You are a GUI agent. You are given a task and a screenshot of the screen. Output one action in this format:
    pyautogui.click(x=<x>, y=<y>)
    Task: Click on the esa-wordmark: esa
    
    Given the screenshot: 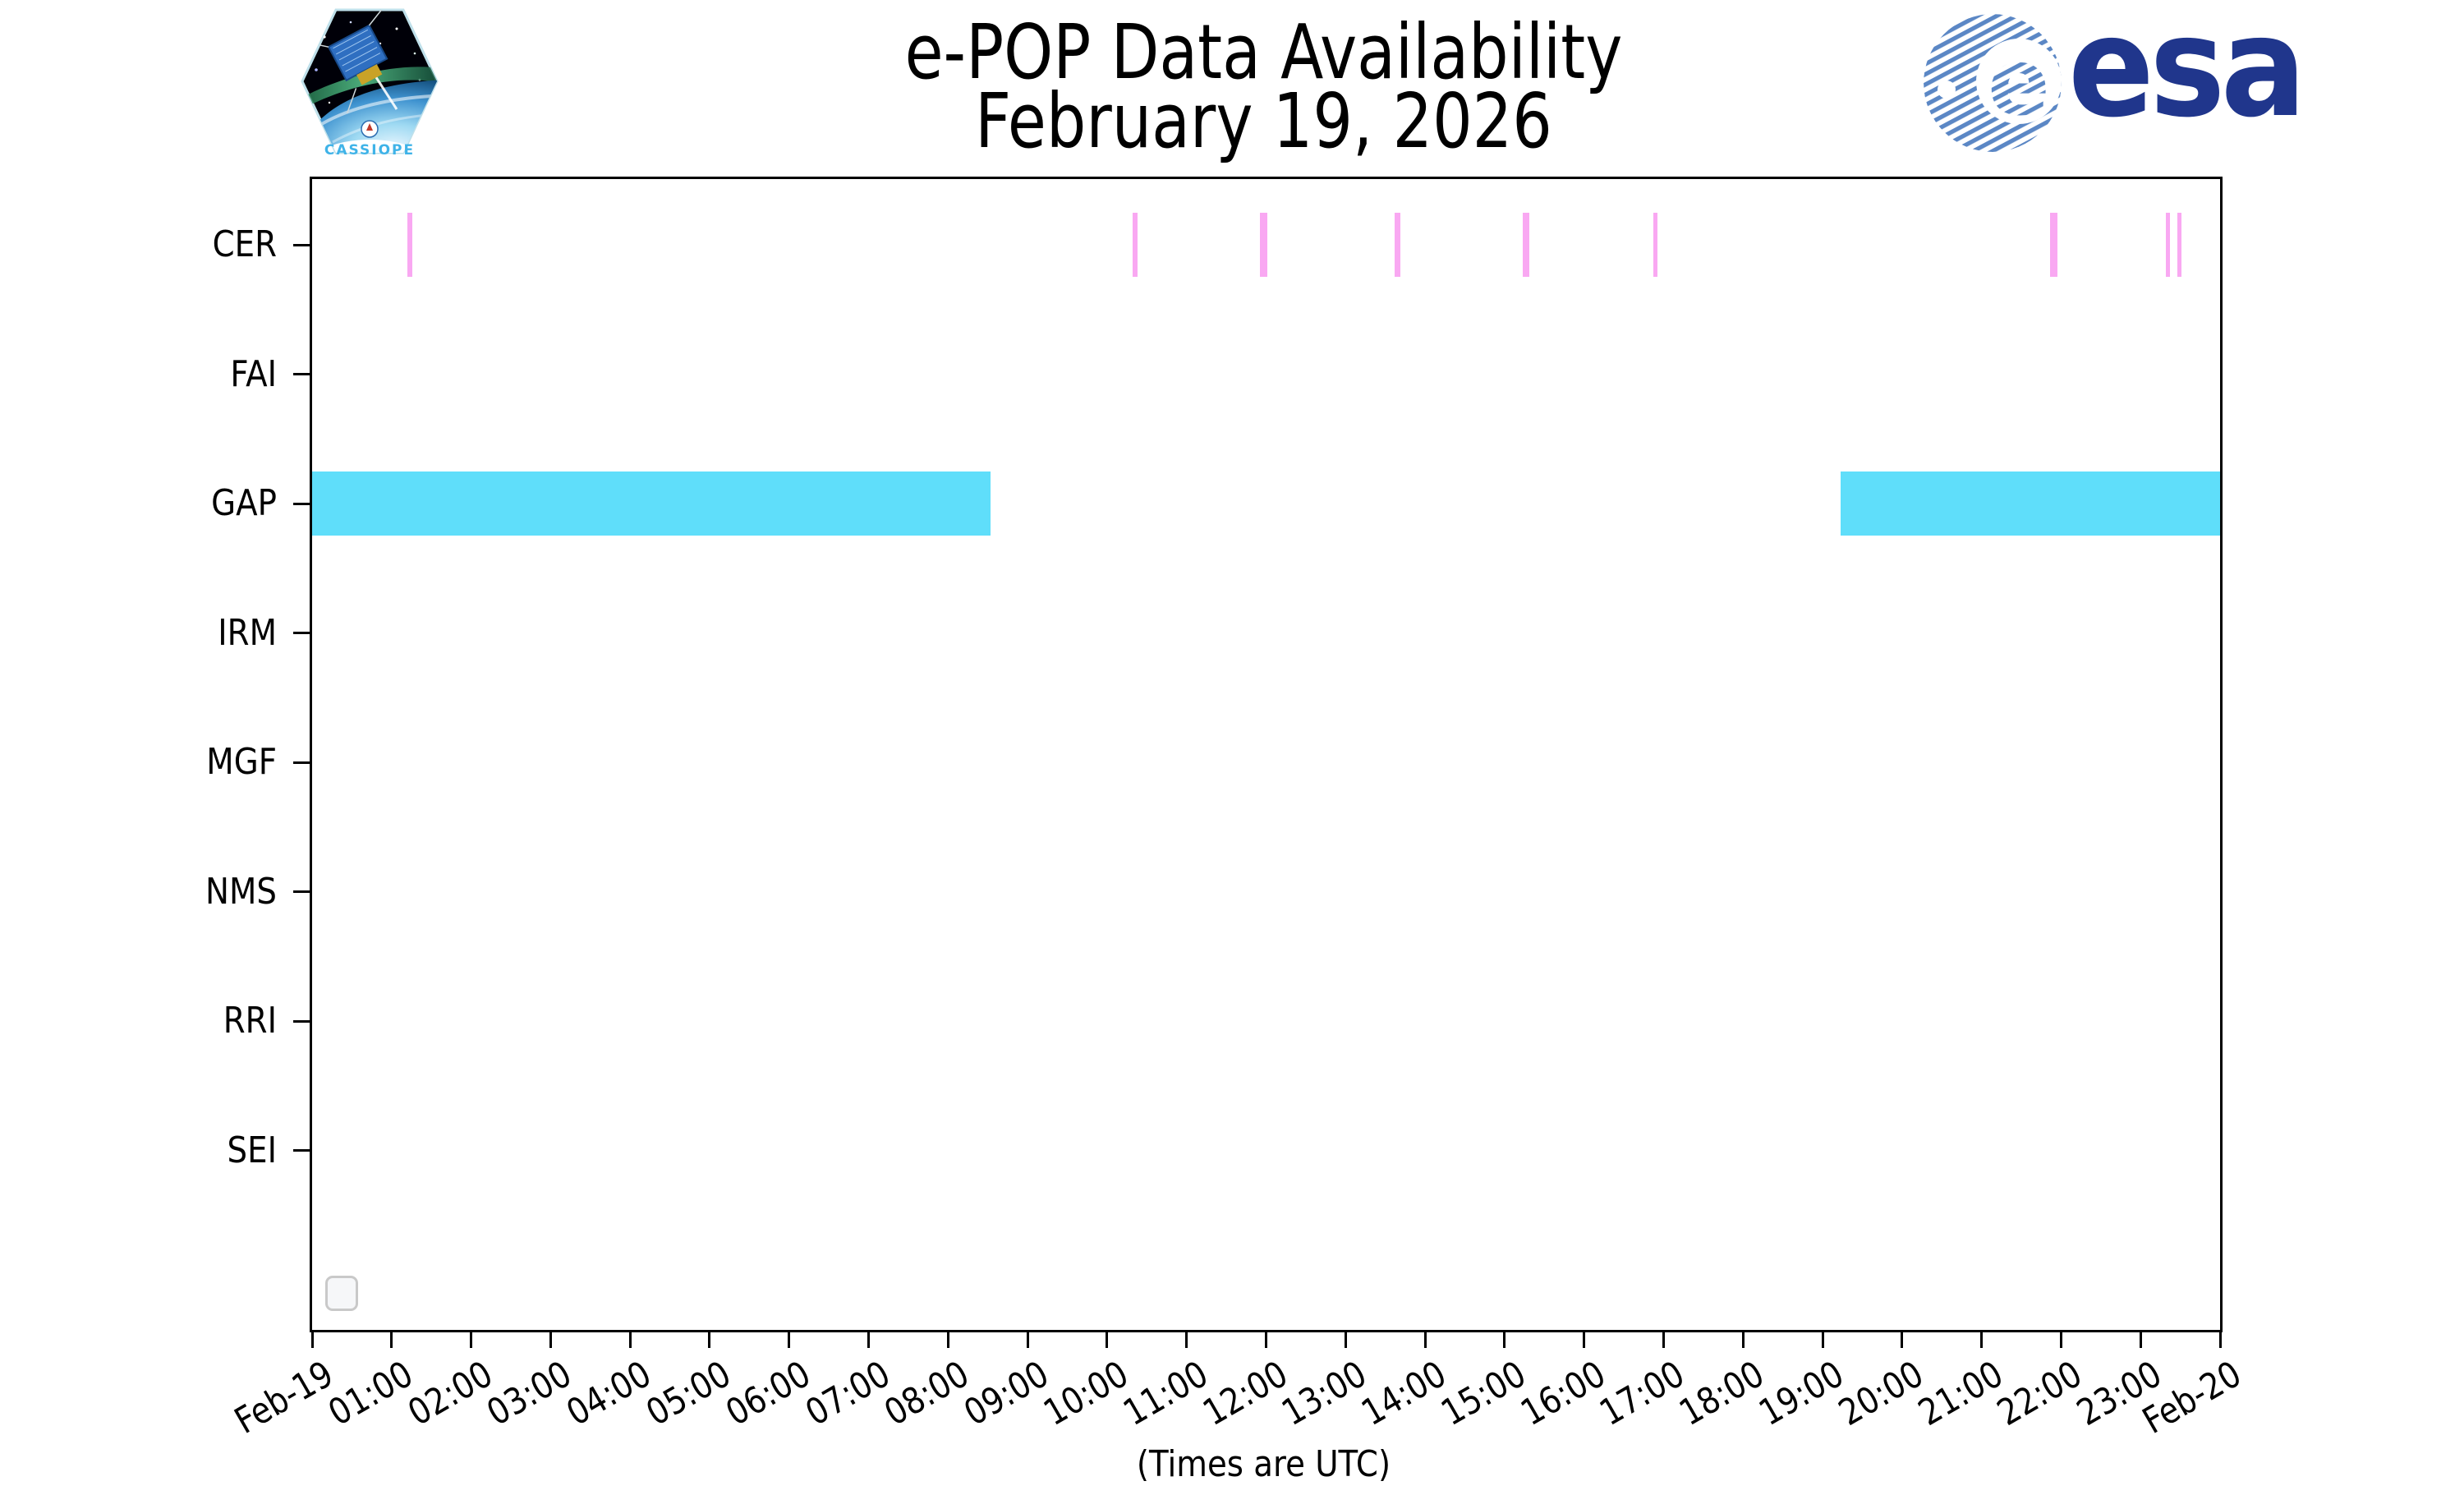 What is the action you would take?
    pyautogui.click(x=2187, y=74)
    